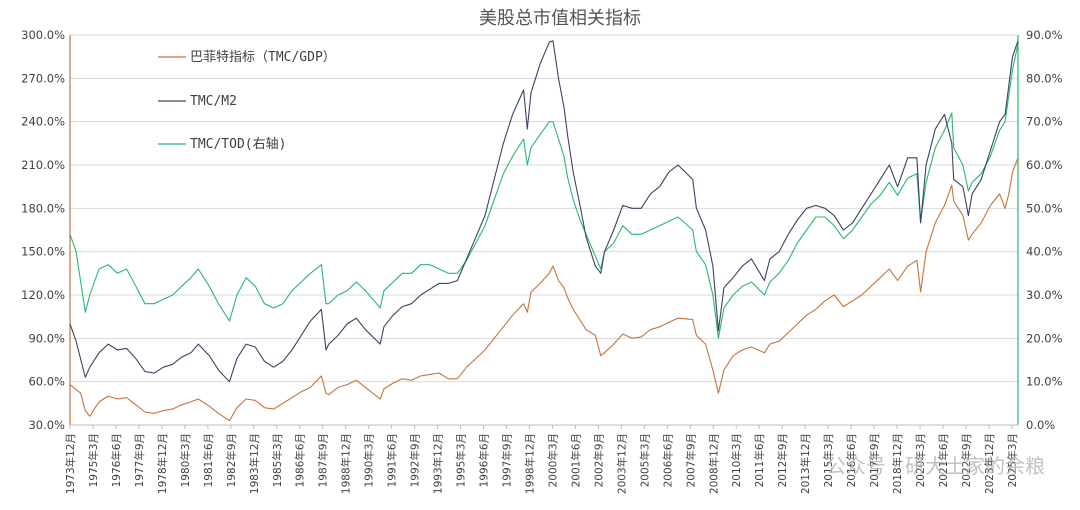 The height and width of the screenshot is (510, 1080). What do you see at coordinates (851, 460) in the screenshot?
I see `x-tick-label: 2016年6月` at bounding box center [851, 460].